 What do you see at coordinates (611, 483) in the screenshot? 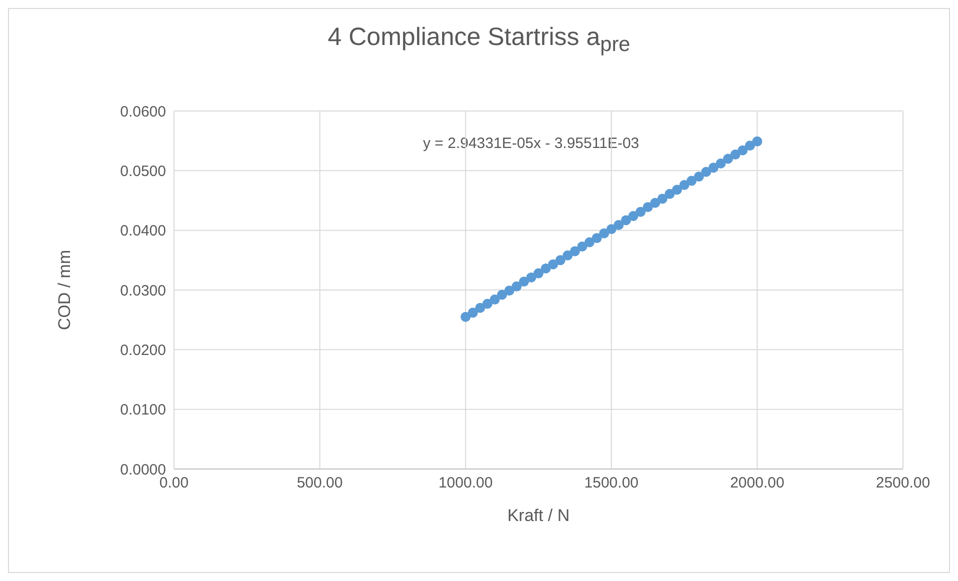
I see `x-tick-label: 1500.00` at bounding box center [611, 483].